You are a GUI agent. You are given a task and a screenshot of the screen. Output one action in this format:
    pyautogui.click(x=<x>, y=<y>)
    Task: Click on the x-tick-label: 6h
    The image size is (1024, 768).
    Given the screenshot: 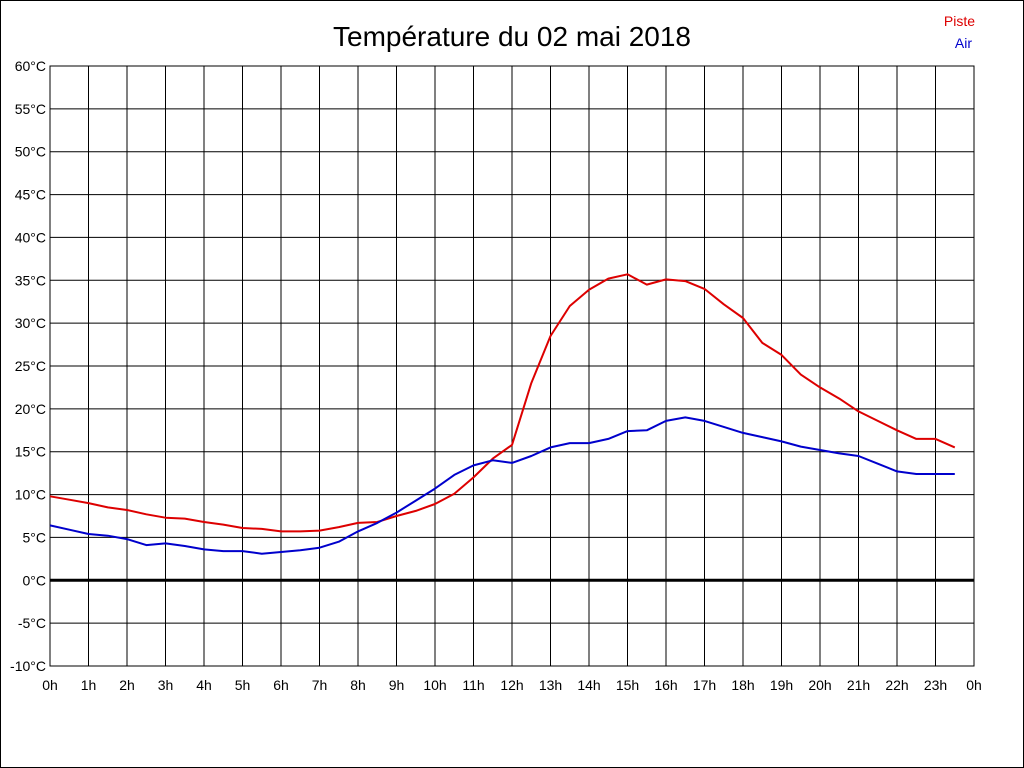 What is the action you would take?
    pyautogui.click(x=281, y=685)
    